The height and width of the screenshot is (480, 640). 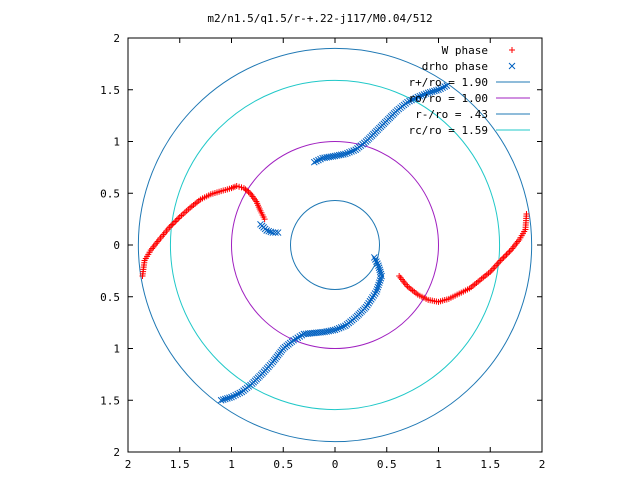 What do you see at coordinates (455, 66) in the screenshot?
I see `legend-label: drho phase` at bounding box center [455, 66].